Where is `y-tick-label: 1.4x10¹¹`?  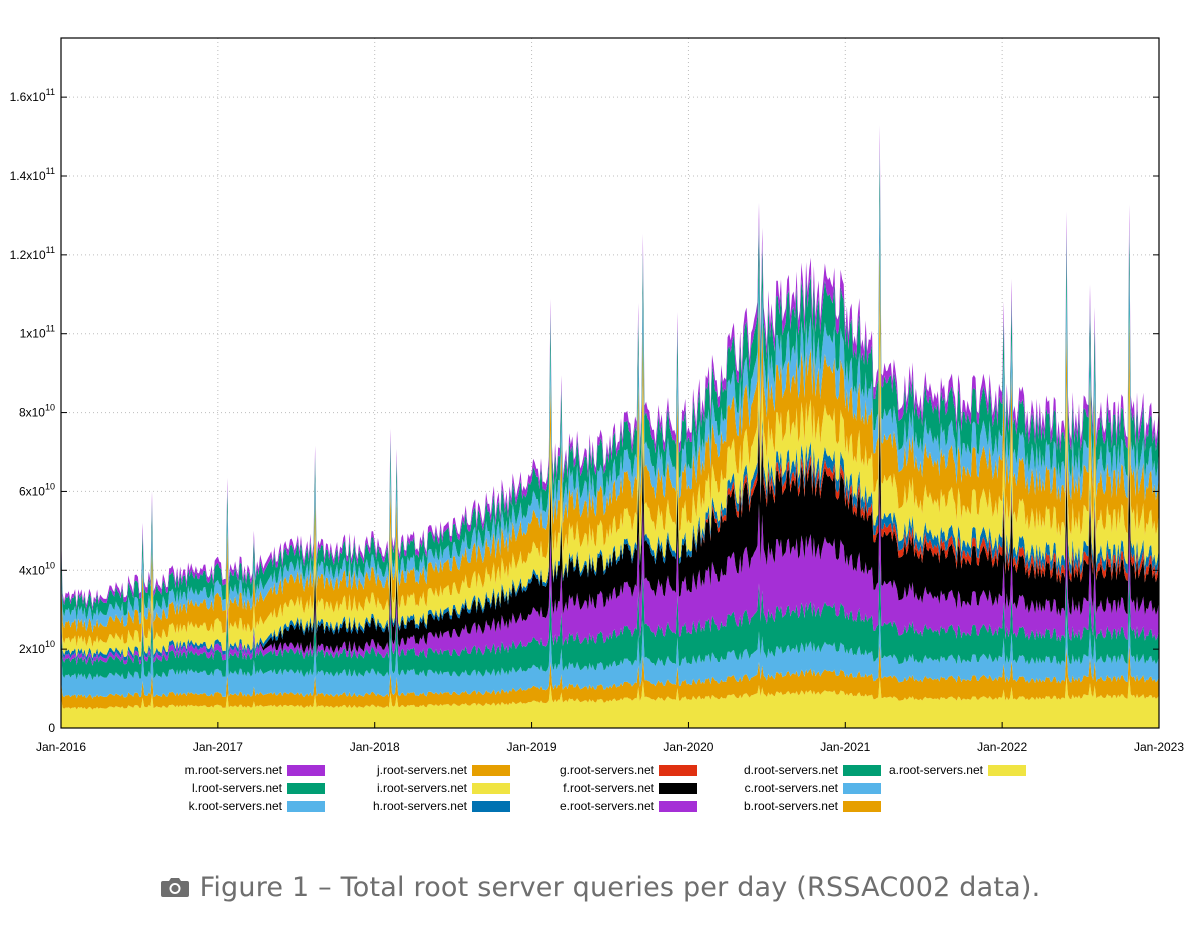
y-tick-label: 1.4x10¹¹ is located at coordinates (32, 174).